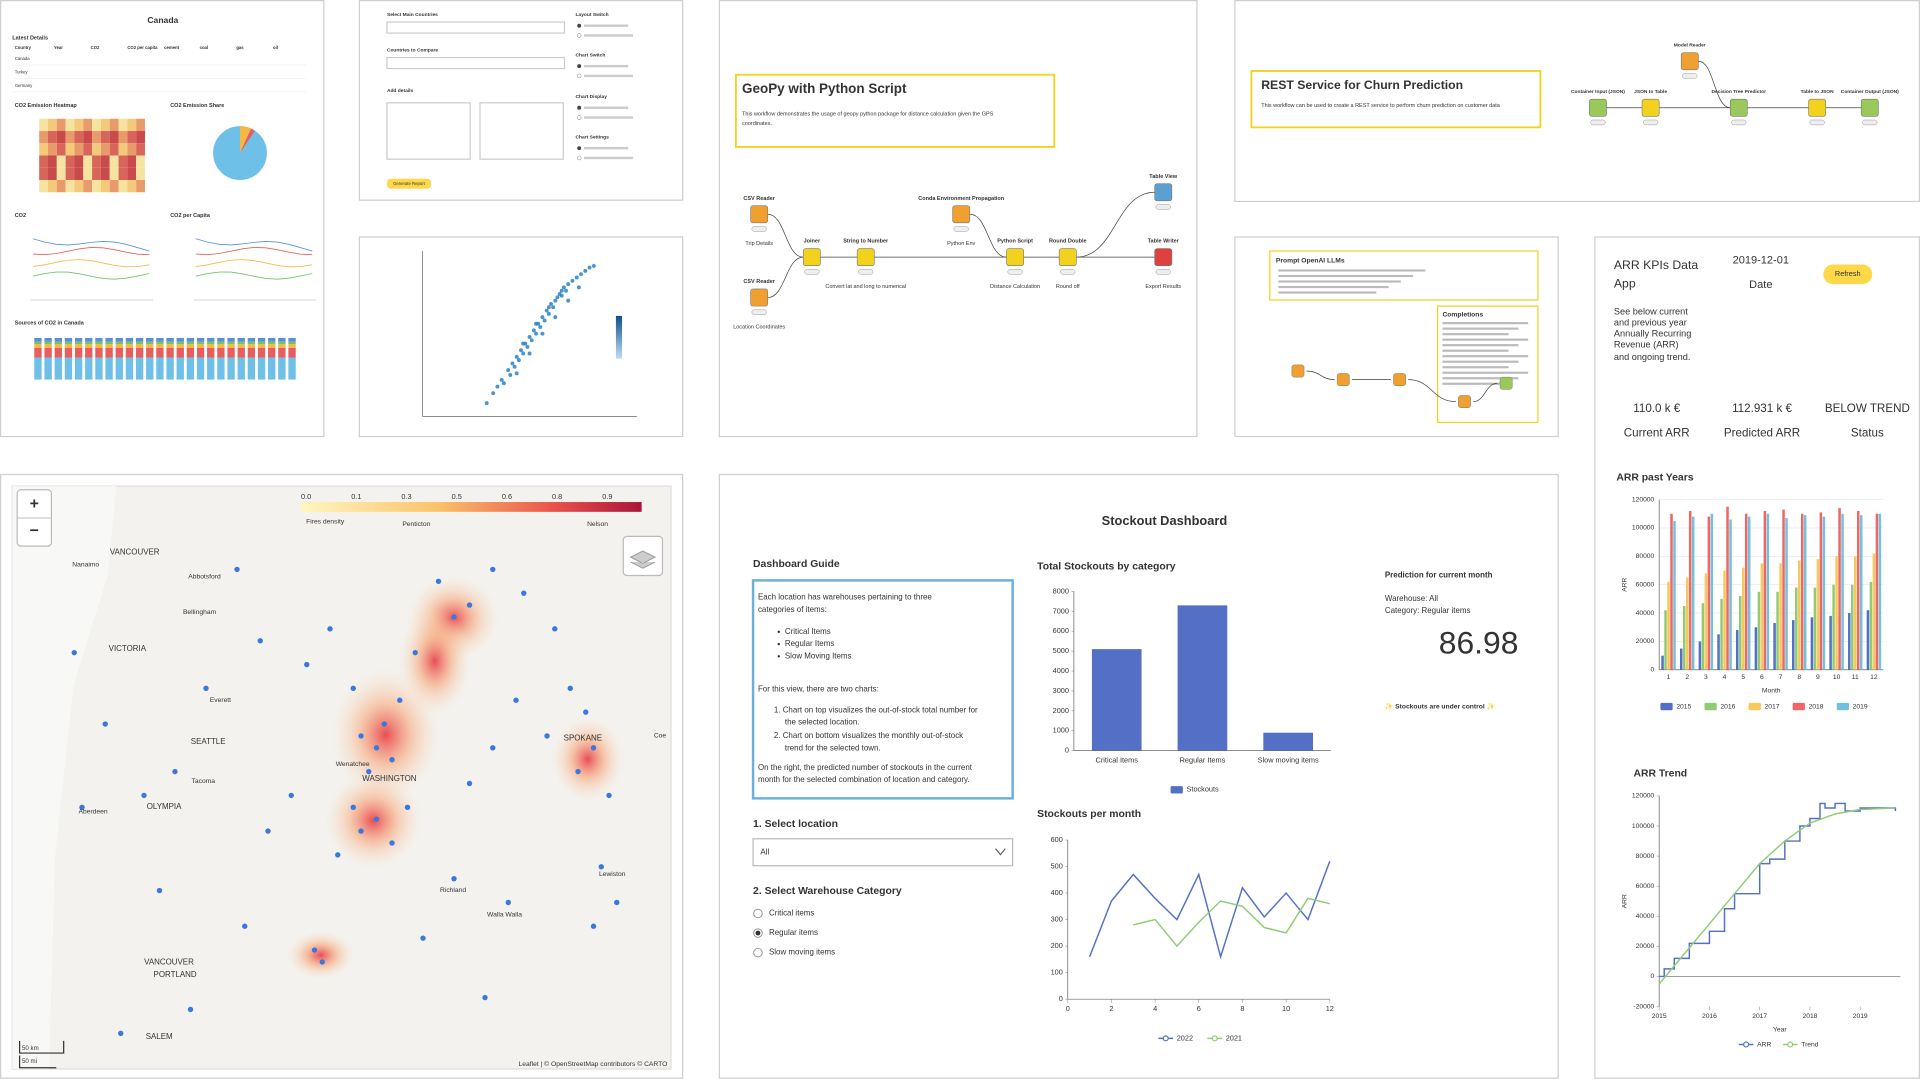  I want to click on y-tick-label: 7000, so click(1061, 610).